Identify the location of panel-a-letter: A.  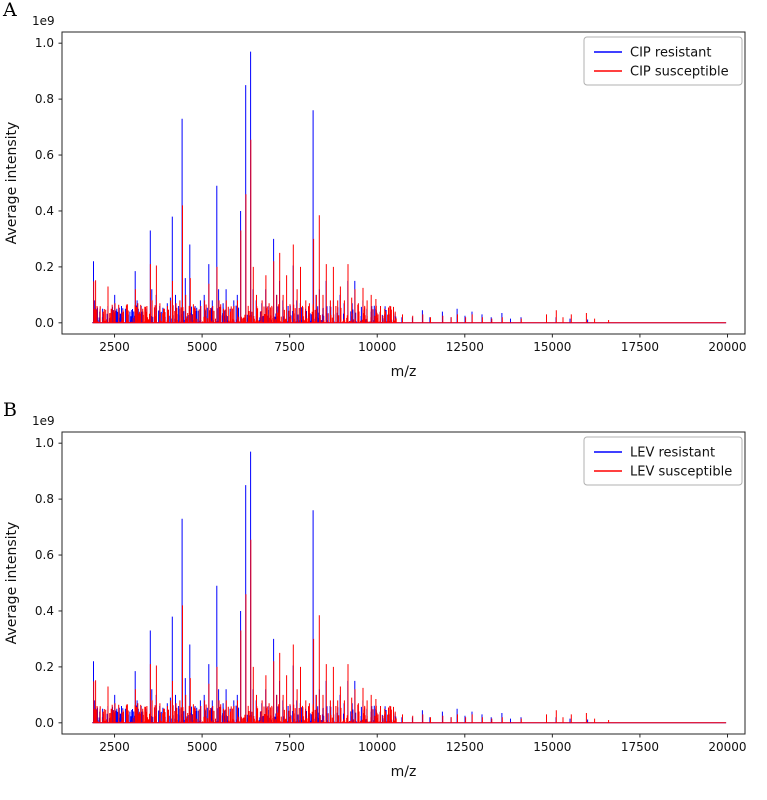
(10, 10).